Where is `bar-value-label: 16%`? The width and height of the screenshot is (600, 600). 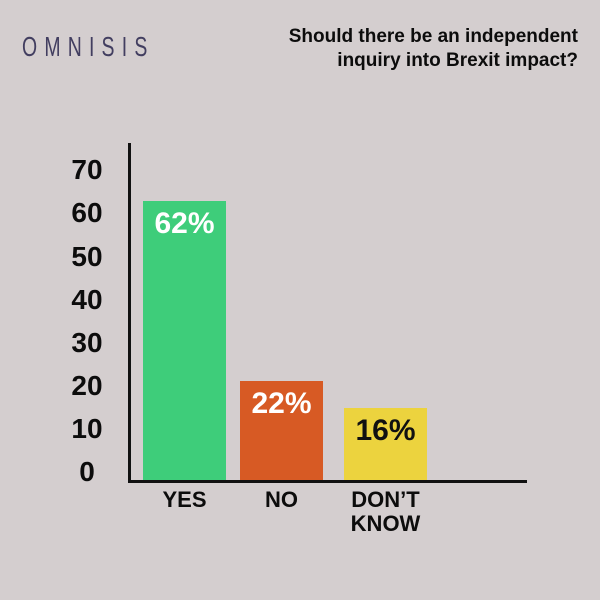 bar-value-label: 16% is located at coordinates (385, 430).